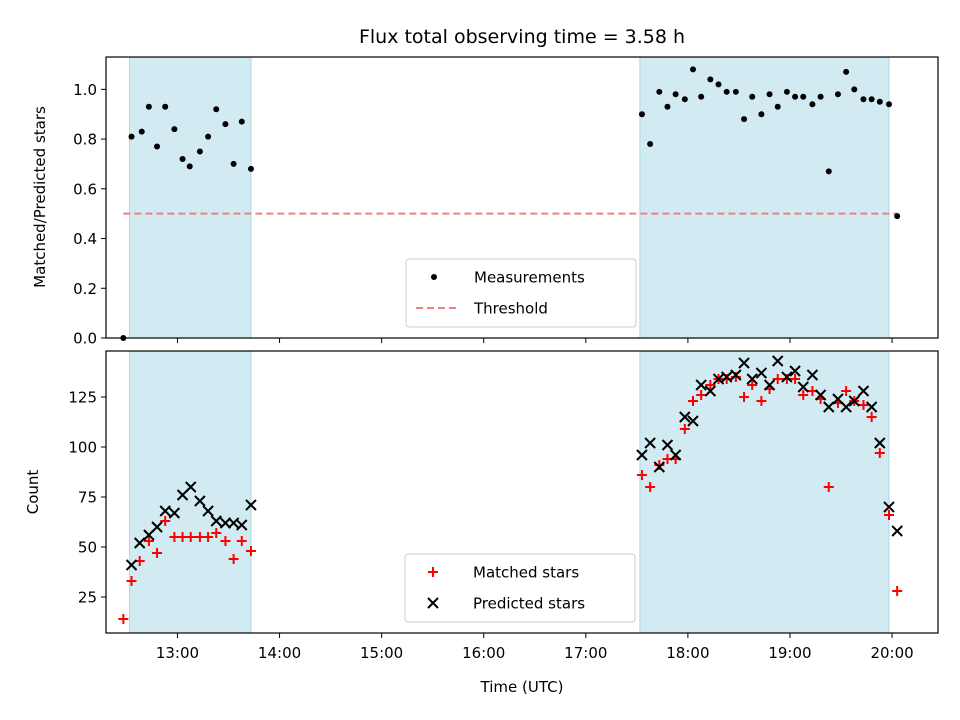  Describe the element at coordinates (585, 653) in the screenshot. I see `x-tick-label: 17:00` at that location.